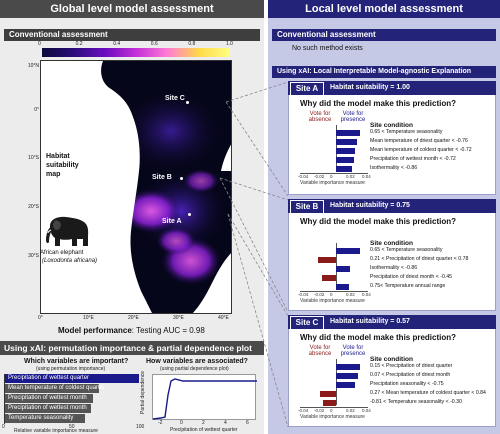  Describe the element at coordinates (79, 44) in the screenshot. I see `colorbar-tick: 0.2` at that location.